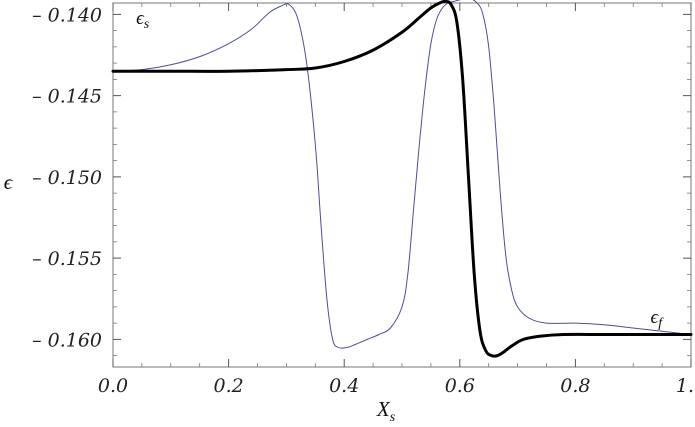  Describe the element at coordinates (393, 417) in the screenshot. I see `x-axis-label-sub: s` at that location.